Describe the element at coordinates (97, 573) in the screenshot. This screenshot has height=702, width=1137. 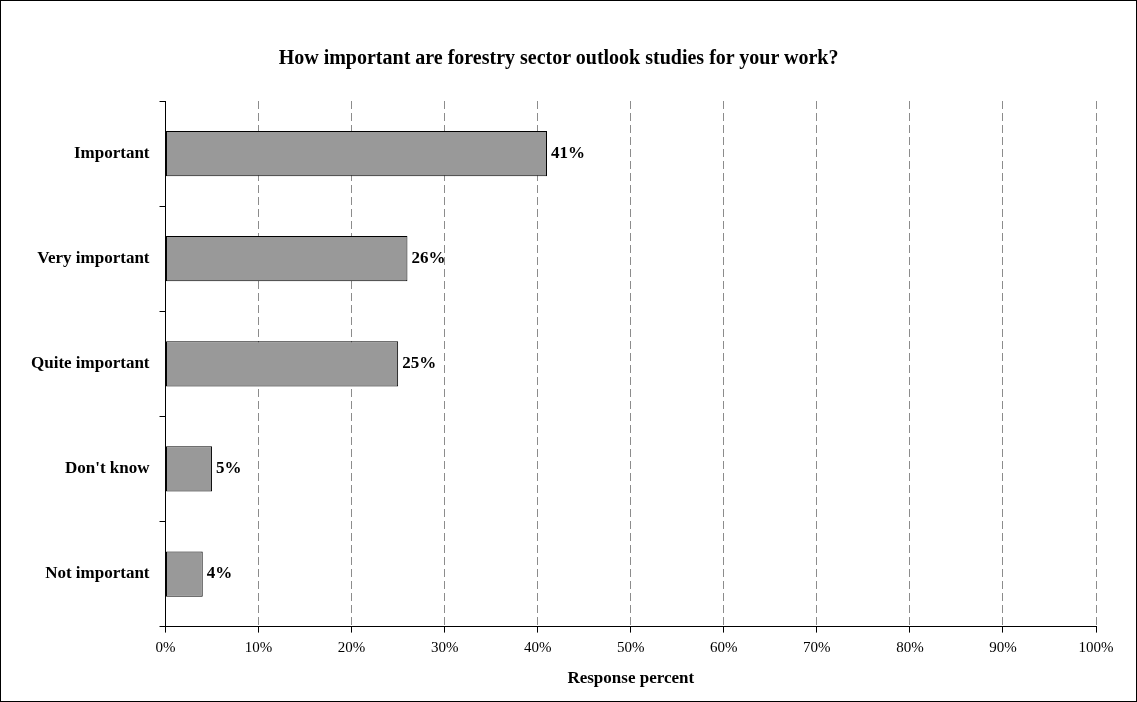
I see `y-tick-label: Not important` at that location.